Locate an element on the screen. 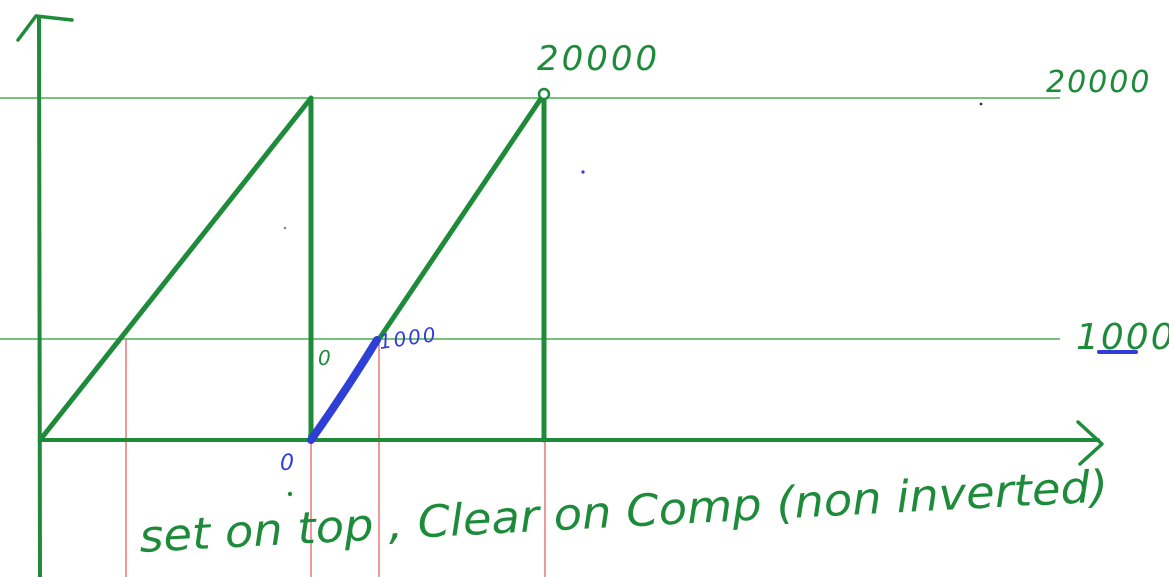 This screenshot has width=1169, height=577. peak-point is located at coordinates (544, 94).